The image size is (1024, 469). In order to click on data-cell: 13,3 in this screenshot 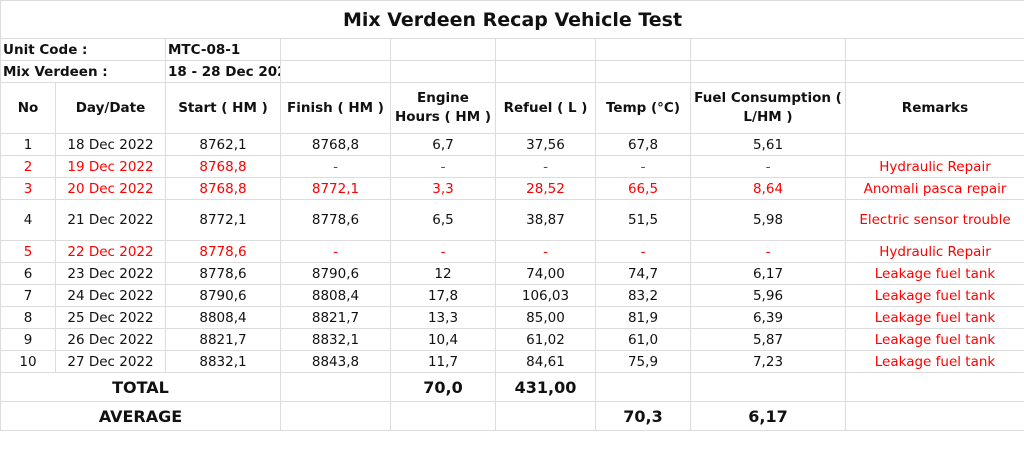, I will do `click(443, 317)`.